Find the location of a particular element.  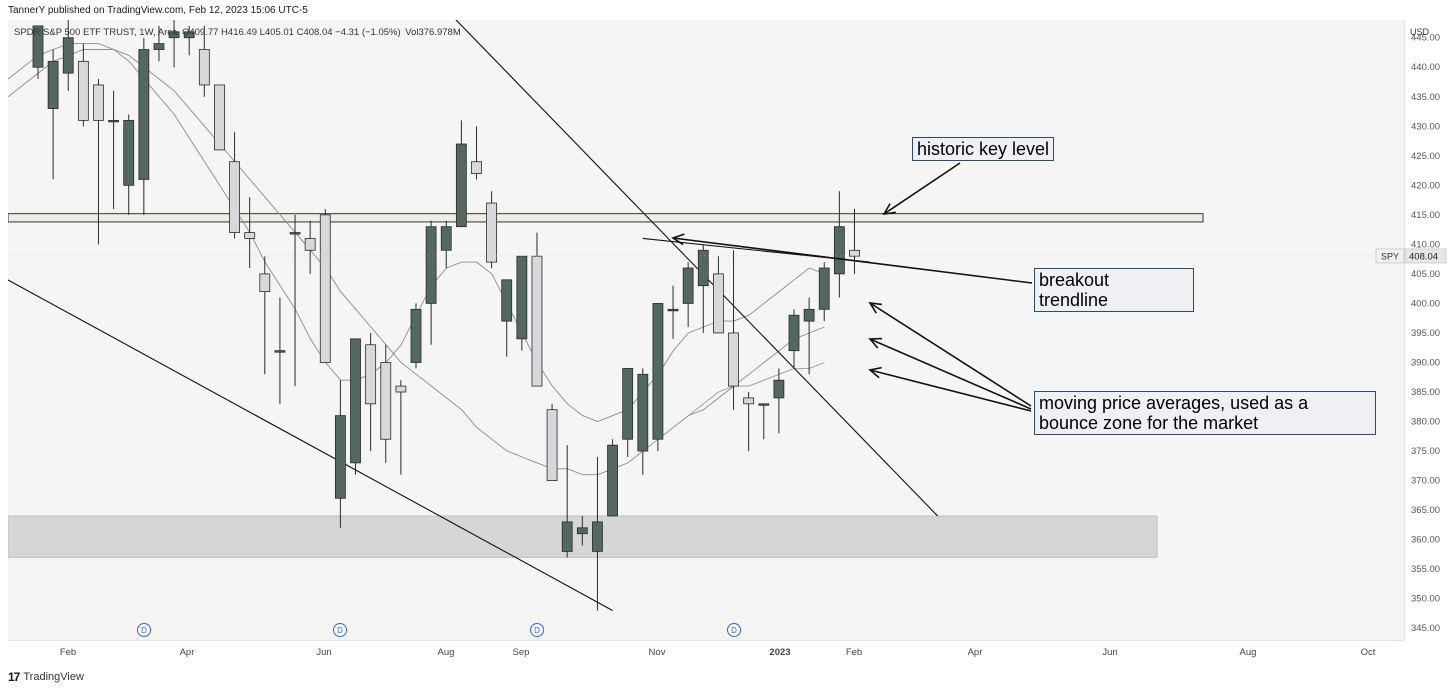

price-tick-label: 405.00 is located at coordinates (1425, 274).